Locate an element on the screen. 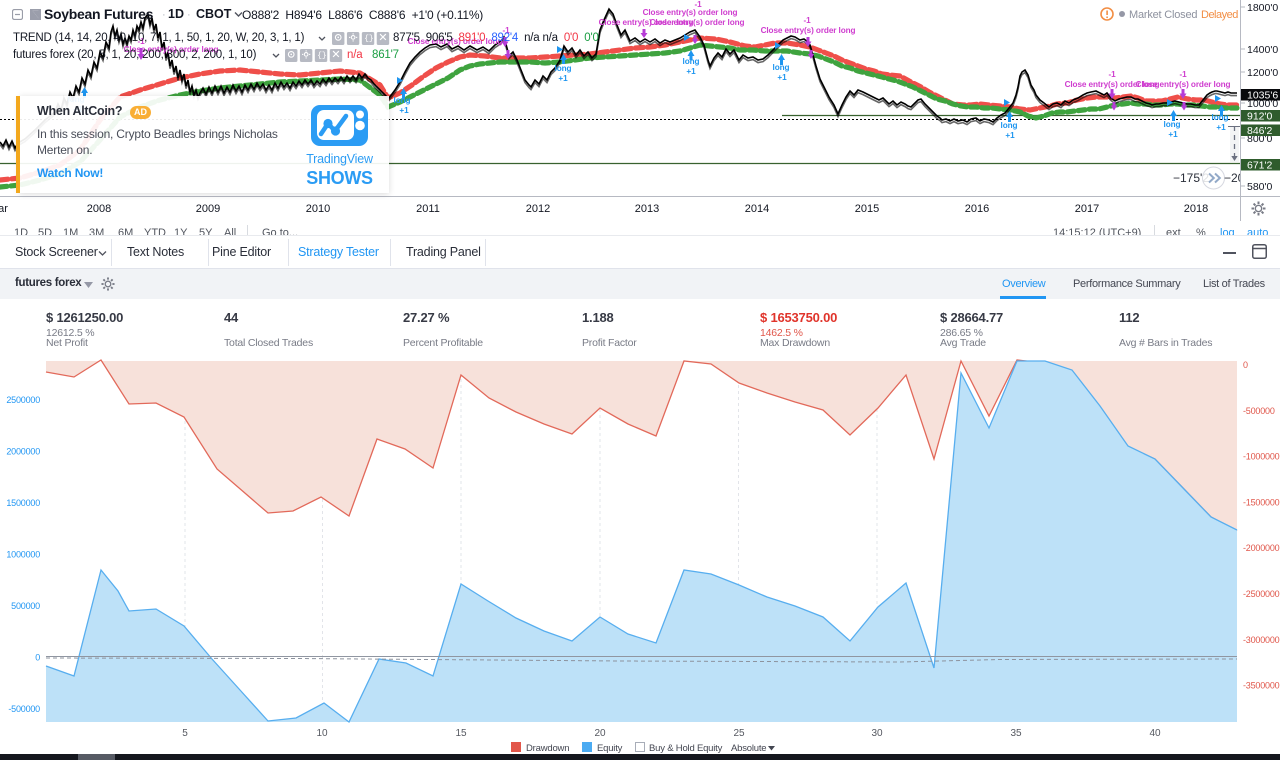 Image resolution: width=1280 pixels, height=760 pixels. svg-text: 2008 is located at coordinates (99, 209).